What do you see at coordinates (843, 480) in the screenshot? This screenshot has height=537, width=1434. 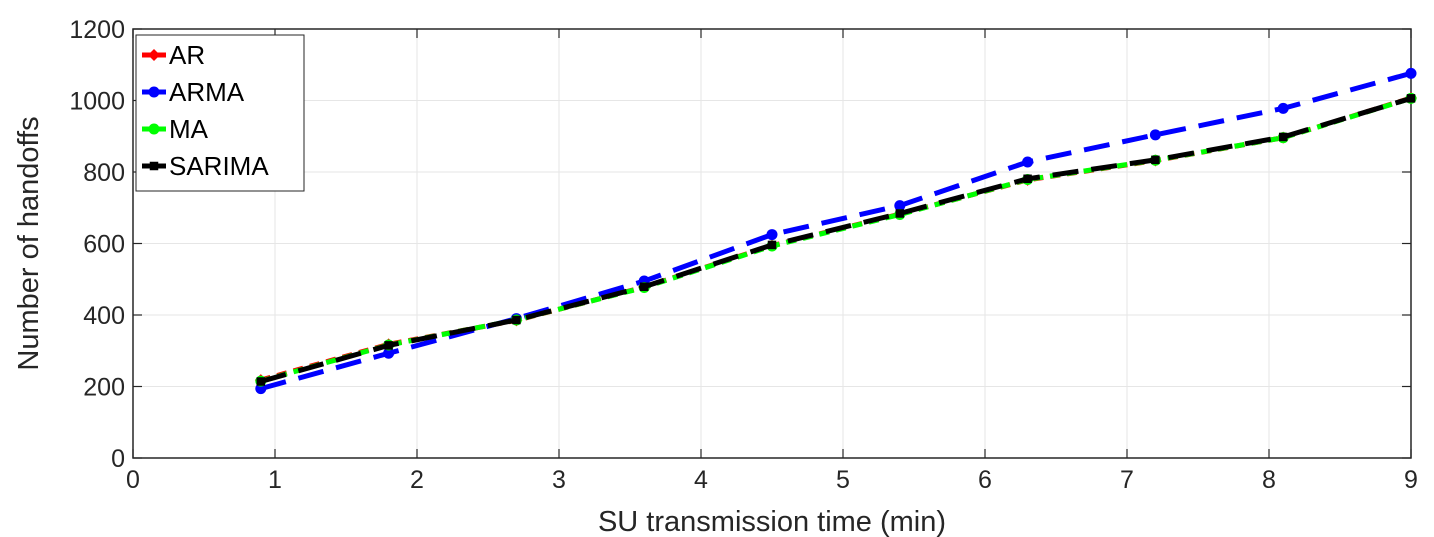 I see `x-tick-label: 5` at bounding box center [843, 480].